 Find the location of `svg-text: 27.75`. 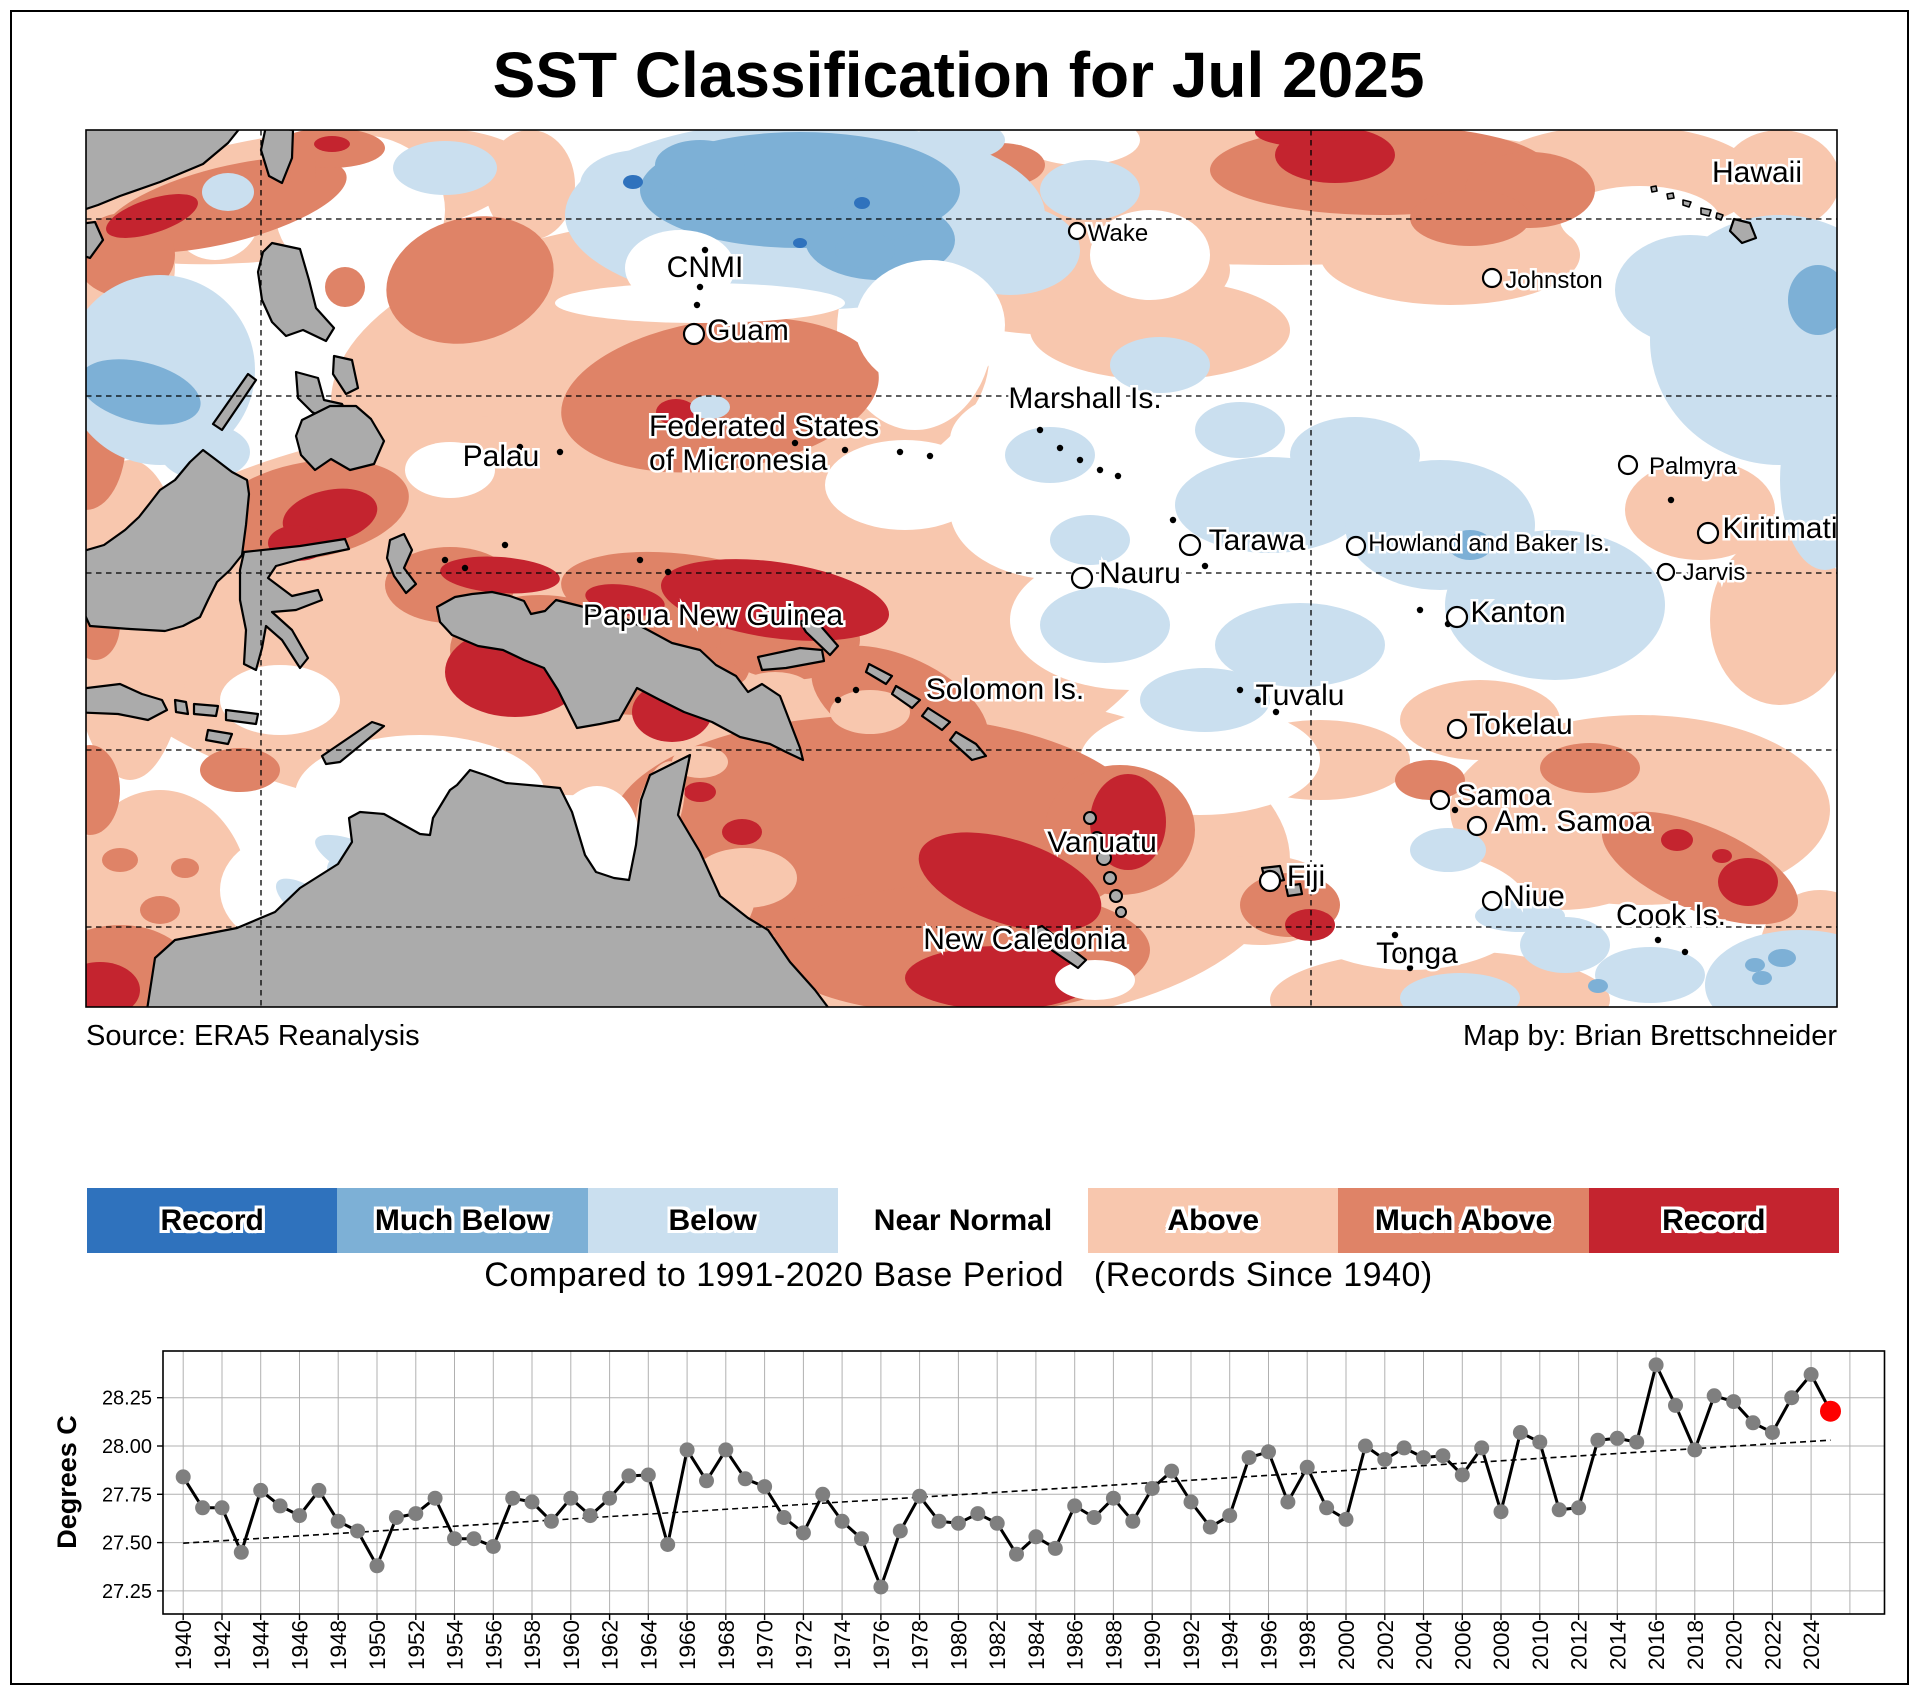

svg-text: 27.75 is located at coordinates (127, 1495).